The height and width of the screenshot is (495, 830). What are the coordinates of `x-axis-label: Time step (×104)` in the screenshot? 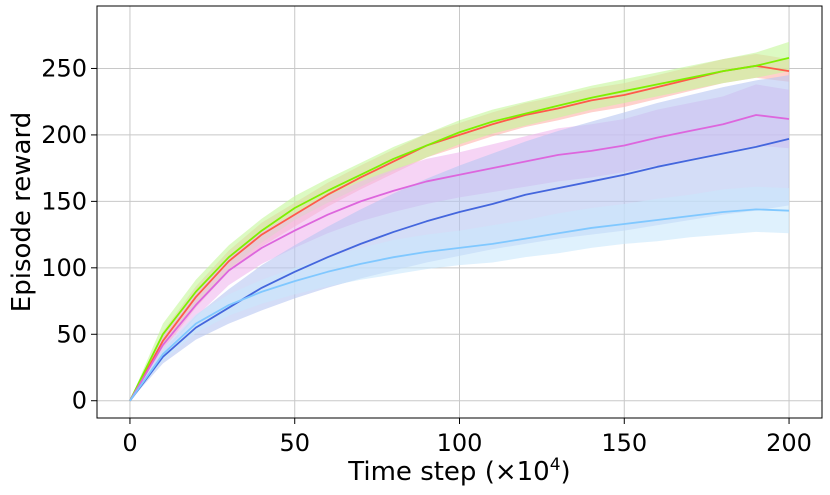 It's located at (458, 471).